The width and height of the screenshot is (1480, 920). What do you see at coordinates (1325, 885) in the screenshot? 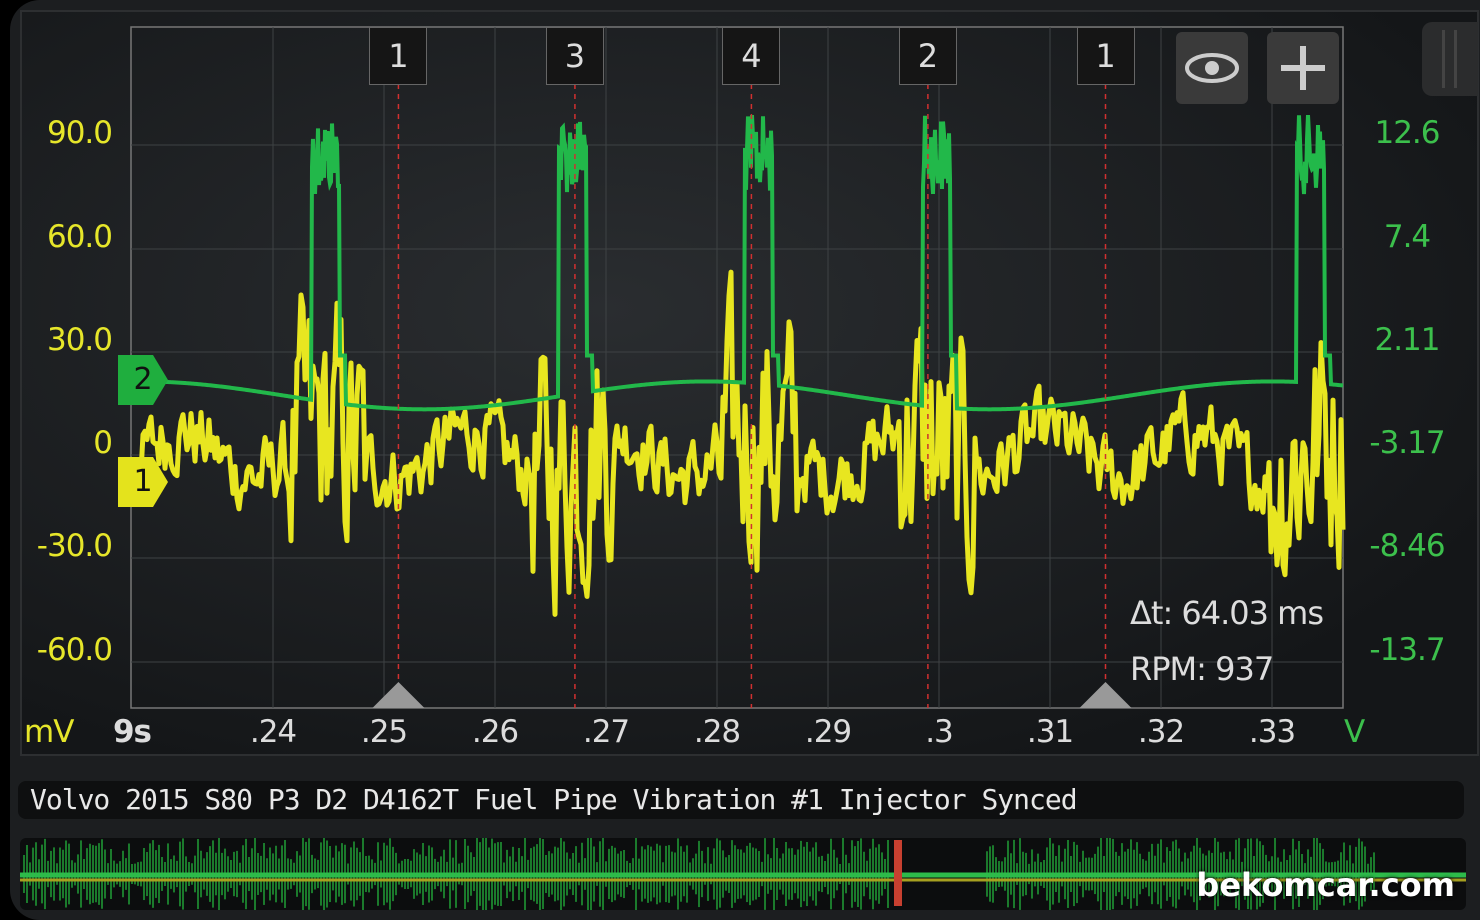
I see `watermark: bekomcar.com` at bounding box center [1325, 885].